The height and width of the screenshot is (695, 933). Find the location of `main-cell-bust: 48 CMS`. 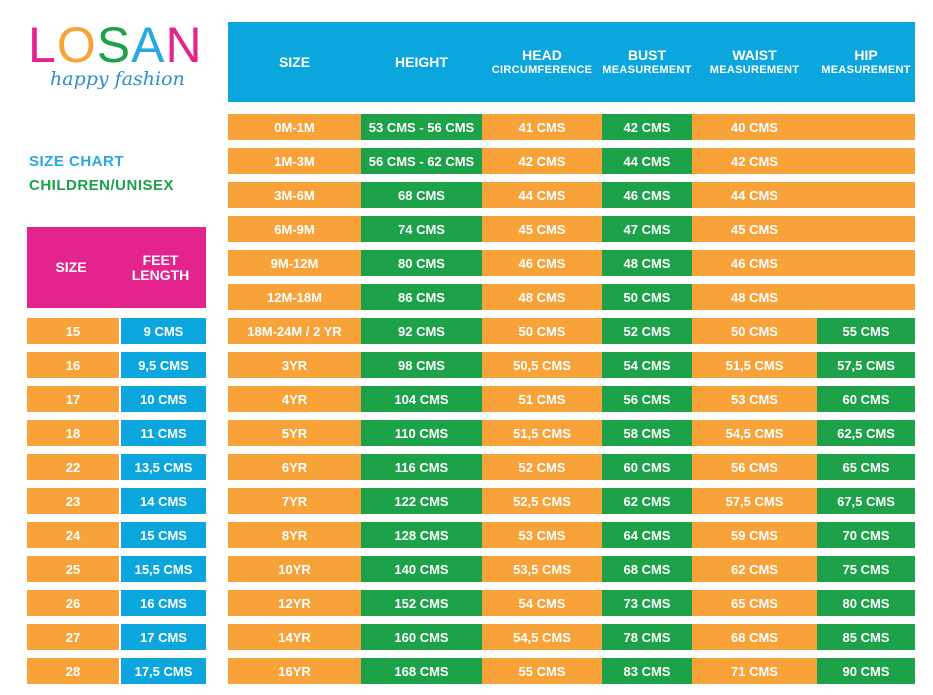

main-cell-bust: 48 CMS is located at coordinates (647, 263).